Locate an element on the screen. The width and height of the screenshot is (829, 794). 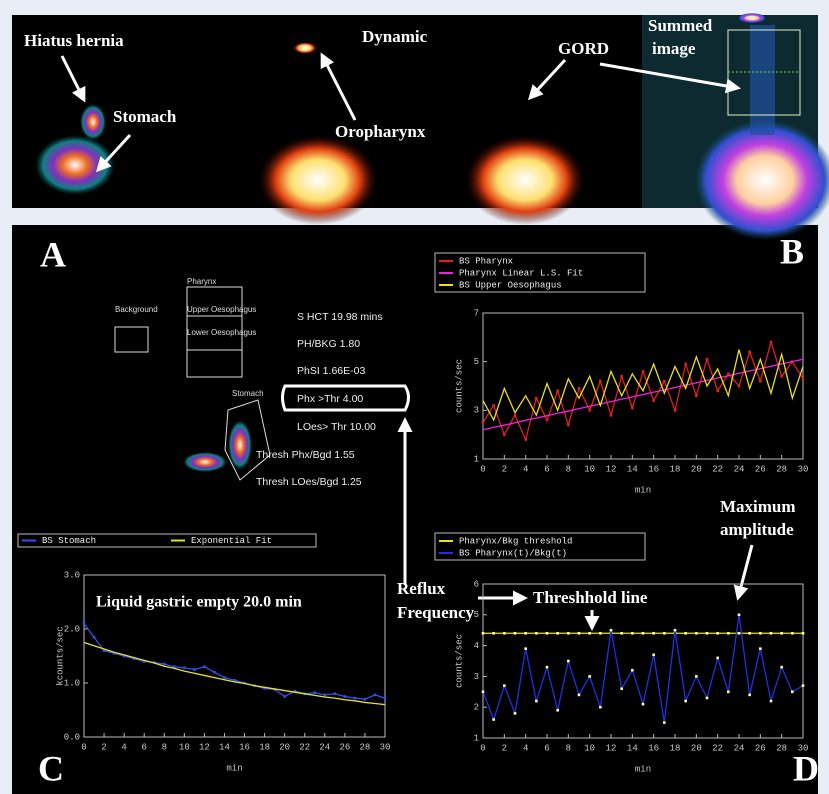
roi-label: Lower Oesophagus is located at coordinates (221, 332).